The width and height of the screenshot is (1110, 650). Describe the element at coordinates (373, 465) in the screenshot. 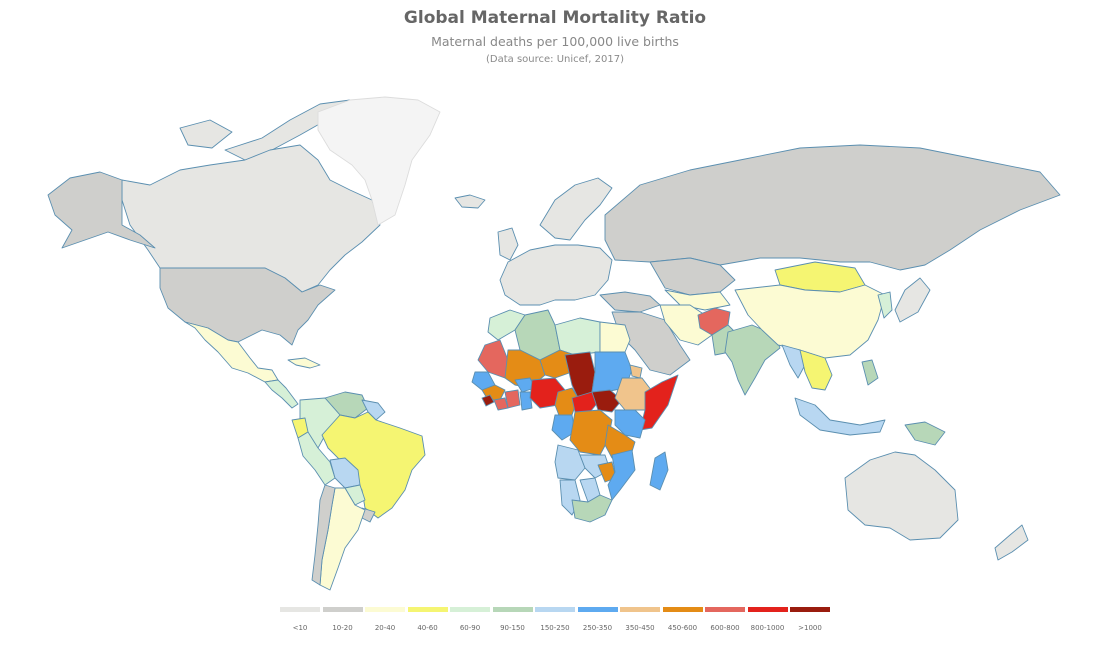

I see `region-brazil` at that location.